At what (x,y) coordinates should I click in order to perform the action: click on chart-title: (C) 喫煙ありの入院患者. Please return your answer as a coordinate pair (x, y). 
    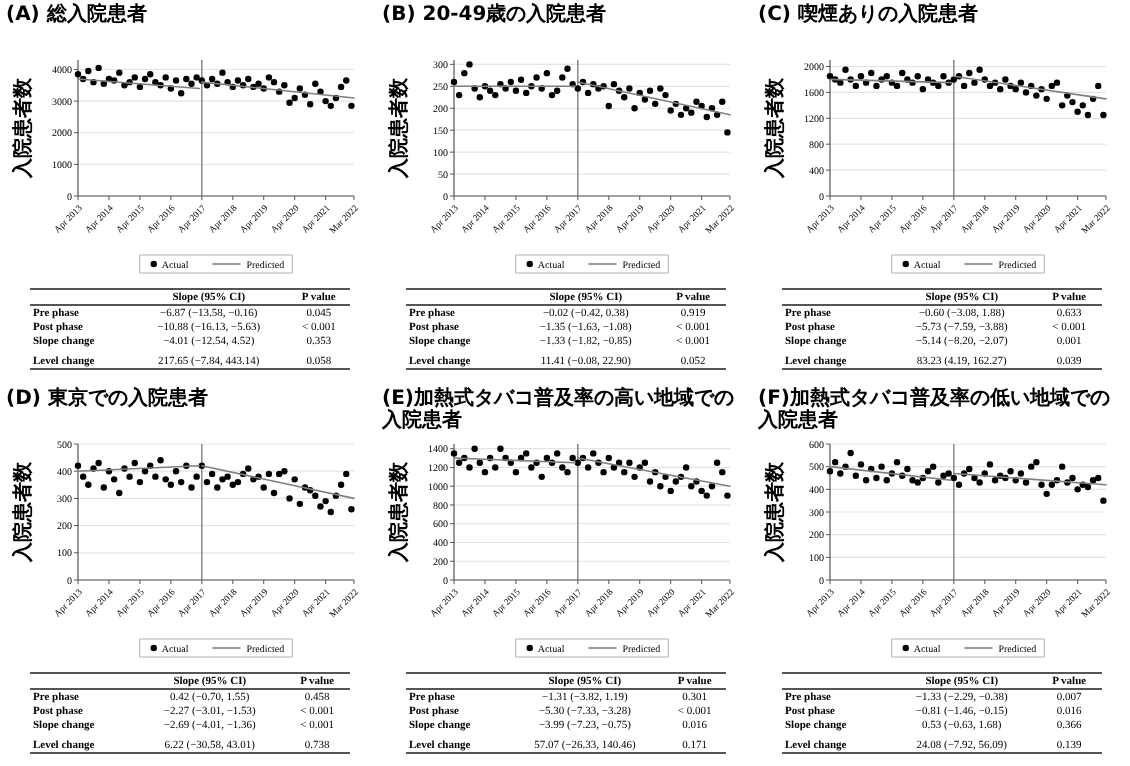
    Looking at the image, I should click on (869, 17).